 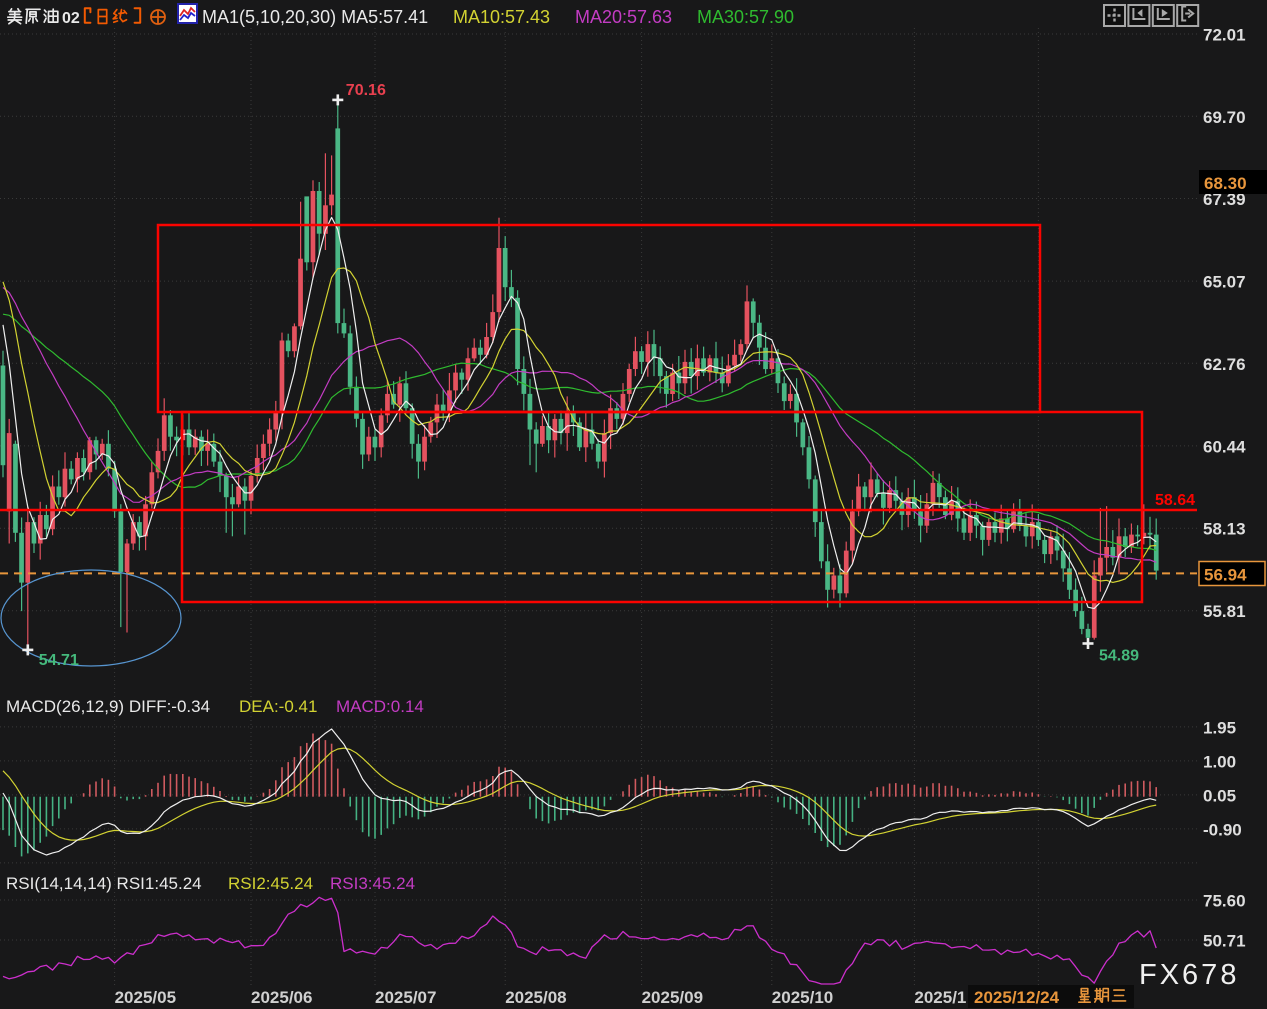 I want to click on svg-text: 2025/10, so click(x=802, y=997).